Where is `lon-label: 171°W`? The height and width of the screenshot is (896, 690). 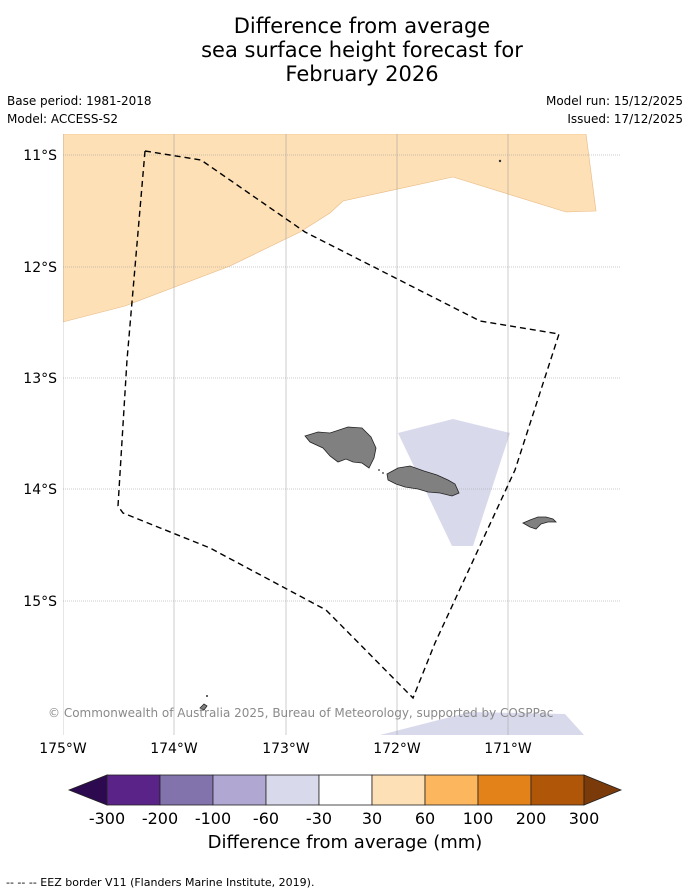 lon-label: 171°W is located at coordinates (508, 749).